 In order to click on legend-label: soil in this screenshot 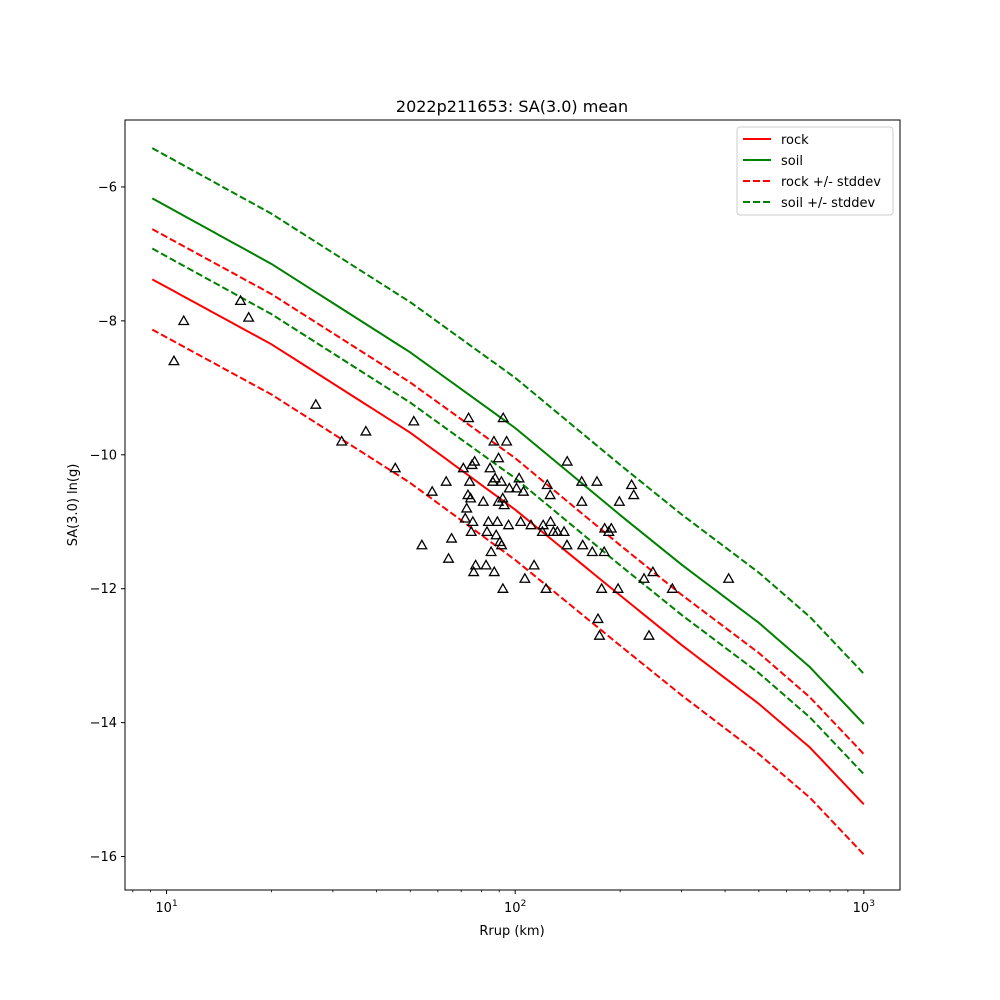, I will do `click(792, 161)`.